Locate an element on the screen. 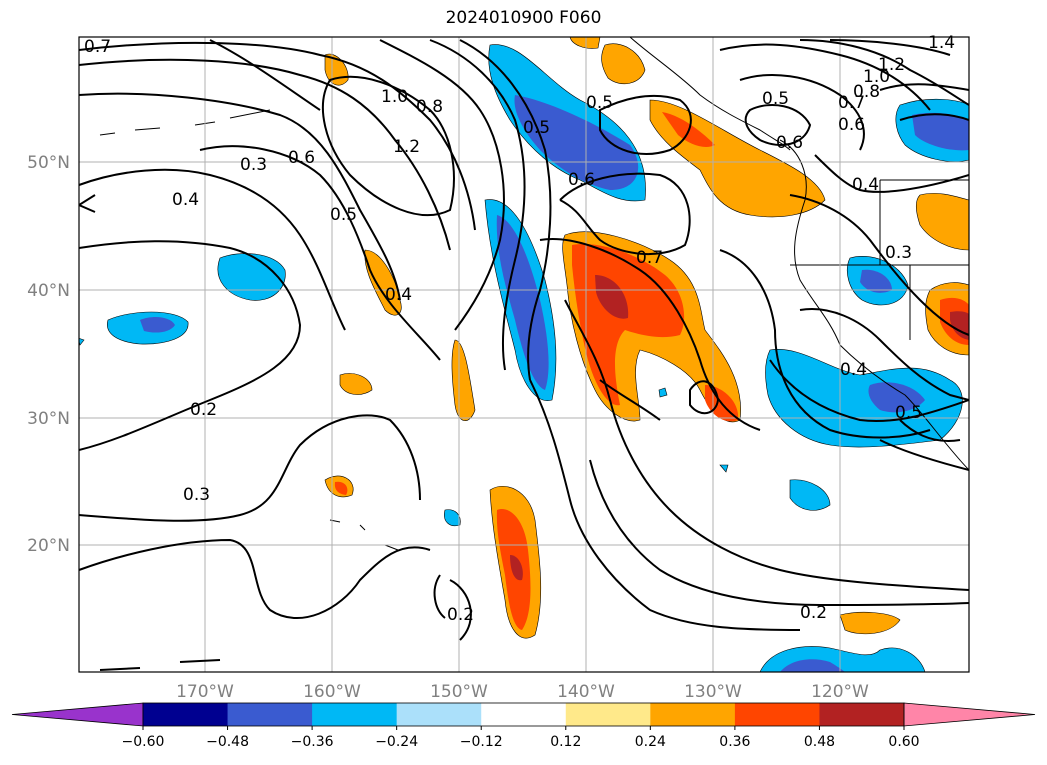  colorbar-extend-high is located at coordinates (969, 714).